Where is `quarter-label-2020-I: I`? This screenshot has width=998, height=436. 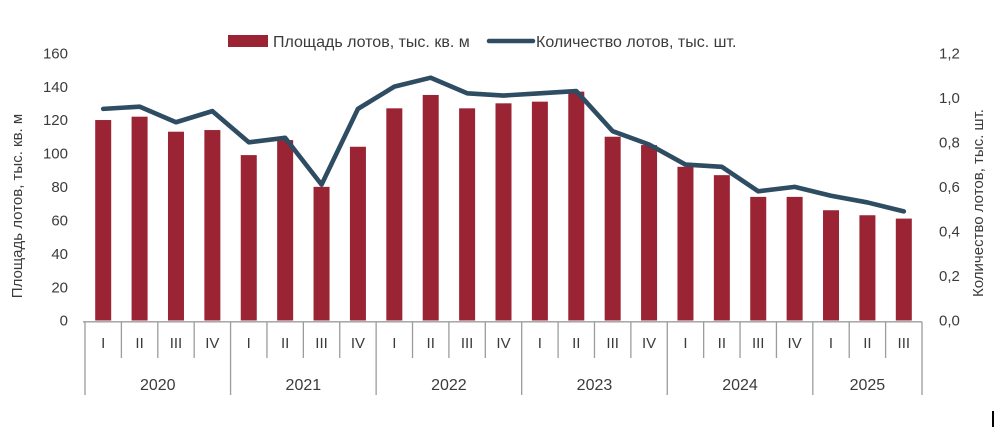 quarter-label-2020-I: I is located at coordinates (103, 343).